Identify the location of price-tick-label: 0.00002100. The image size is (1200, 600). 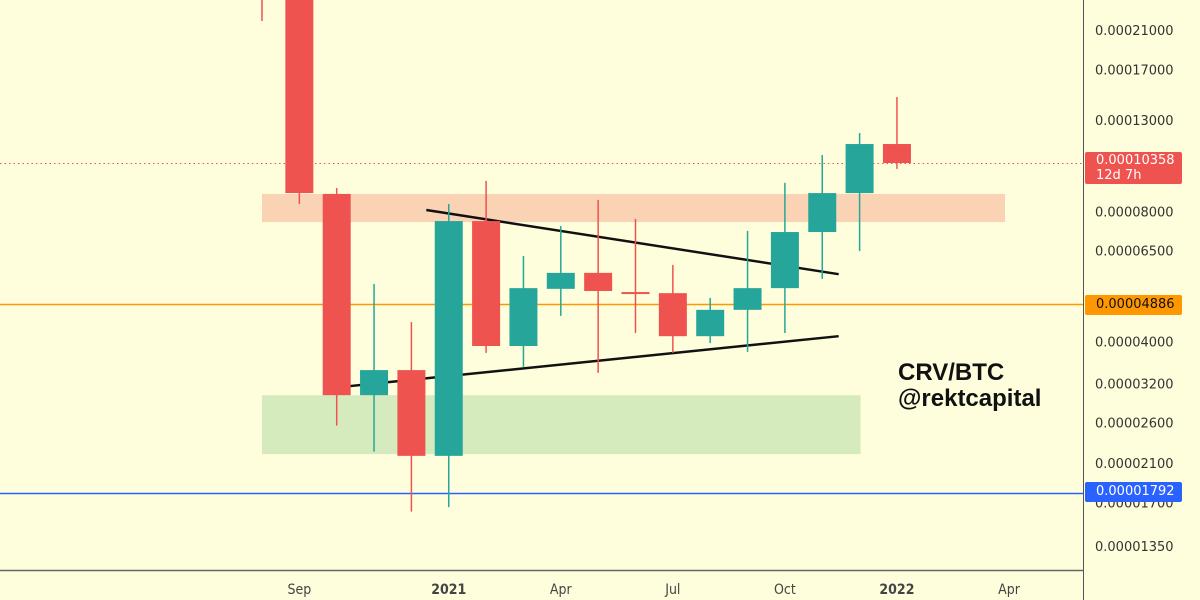
(1134, 464).